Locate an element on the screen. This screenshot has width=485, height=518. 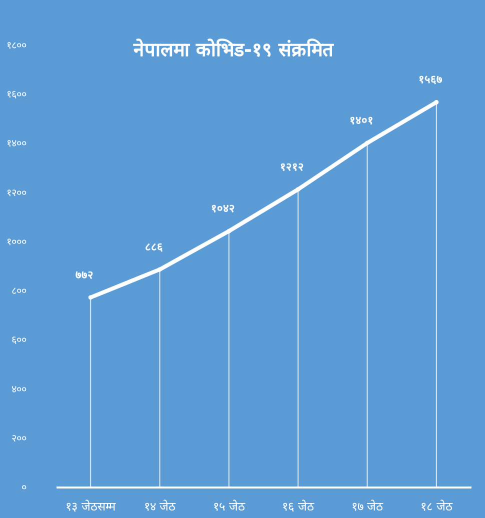
y-tick-label: ४०० is located at coordinates (19, 390).